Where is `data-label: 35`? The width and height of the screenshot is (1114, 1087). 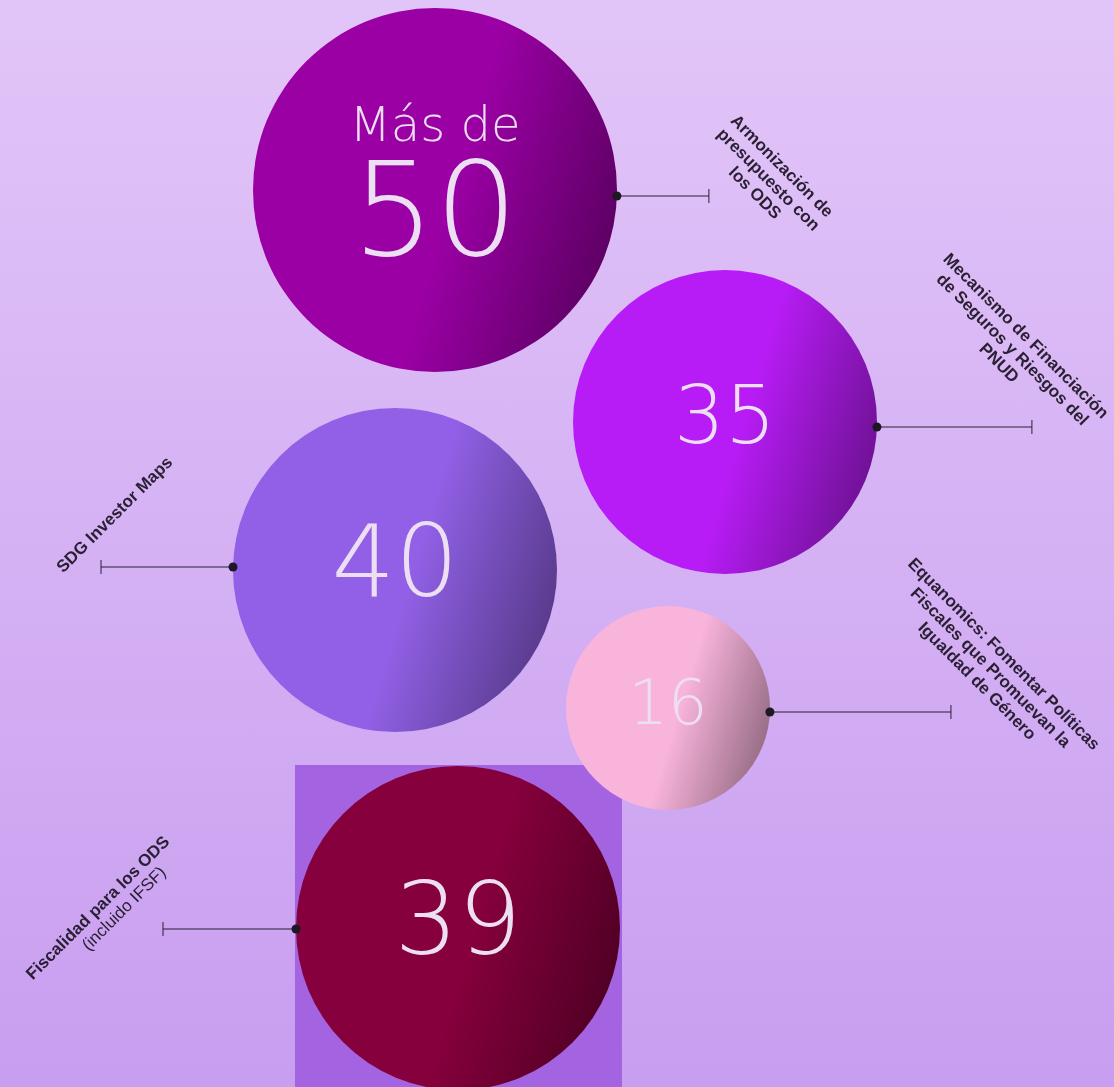 data-label: 35 is located at coordinates (725, 415).